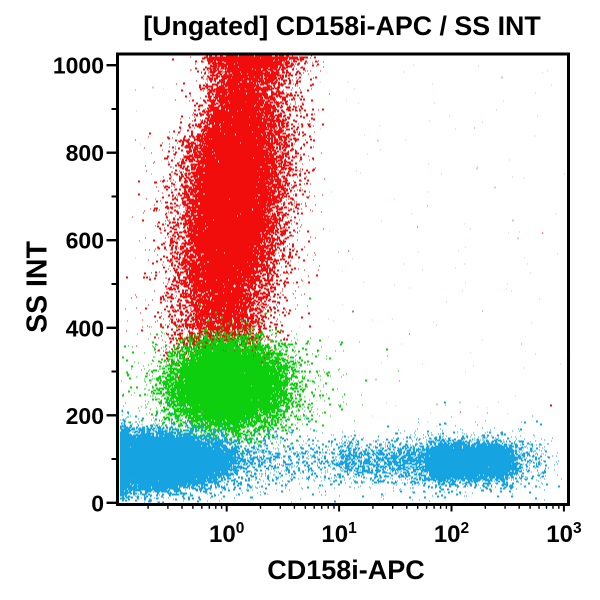  Describe the element at coordinates (85, 241) in the screenshot. I see `svg-text: 600` at that location.